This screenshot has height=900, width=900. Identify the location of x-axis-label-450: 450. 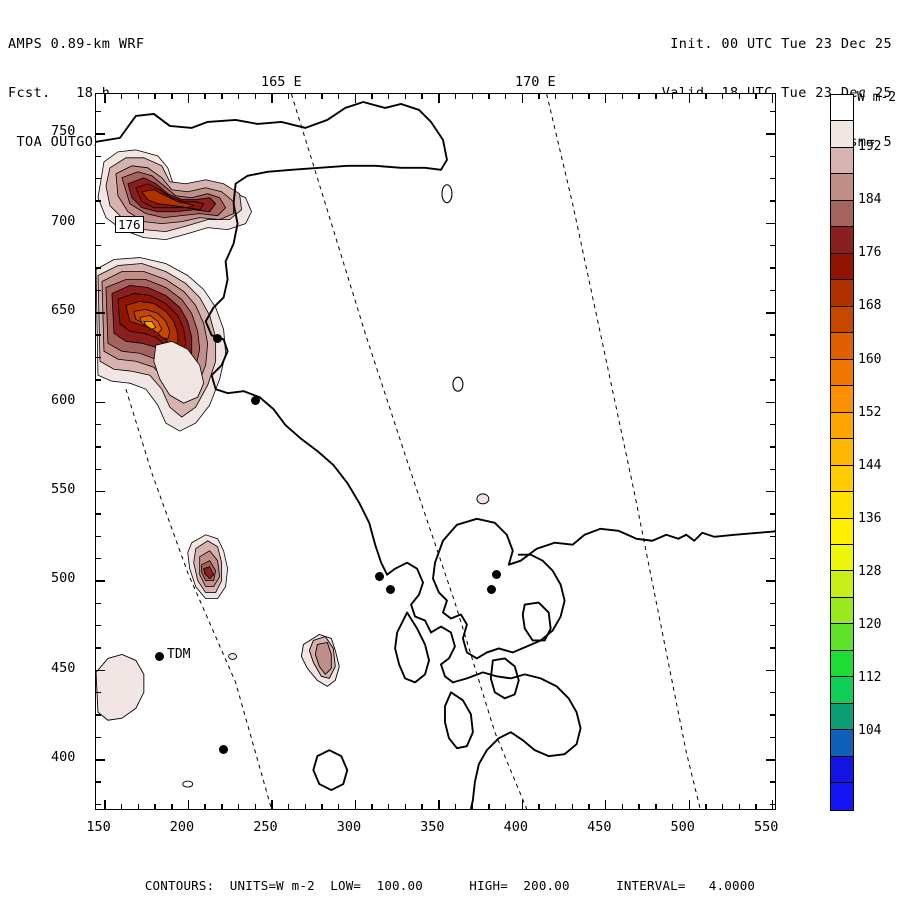
(599, 827).